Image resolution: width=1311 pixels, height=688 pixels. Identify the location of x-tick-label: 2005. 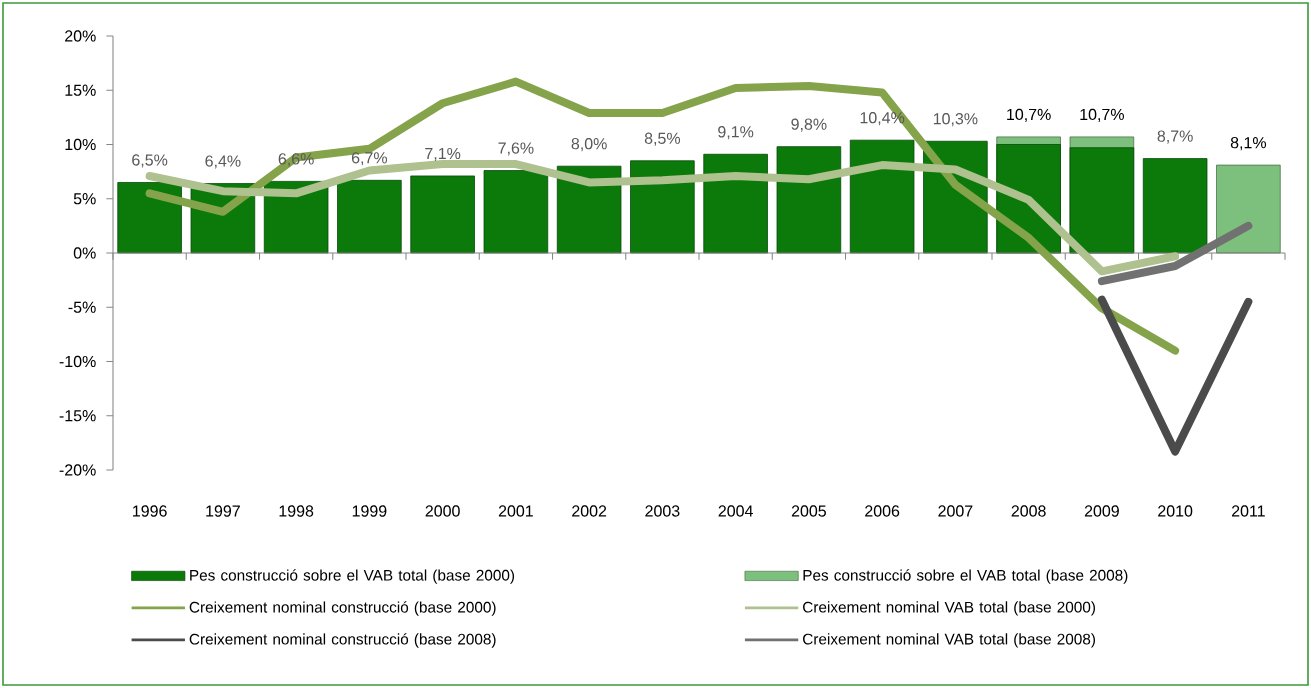
(808, 511).